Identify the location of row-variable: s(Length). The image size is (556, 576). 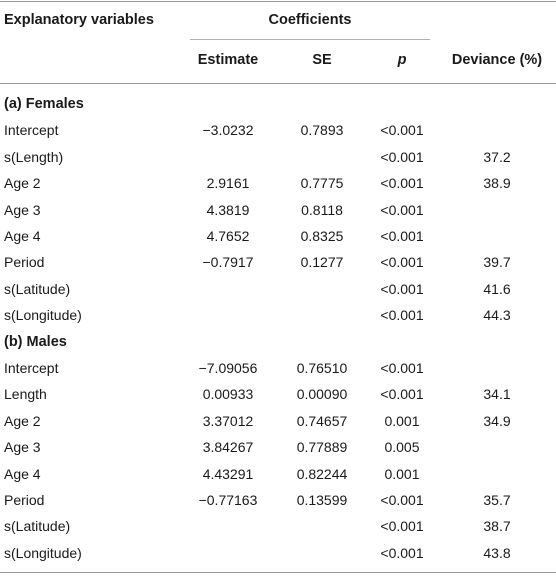
(34, 156).